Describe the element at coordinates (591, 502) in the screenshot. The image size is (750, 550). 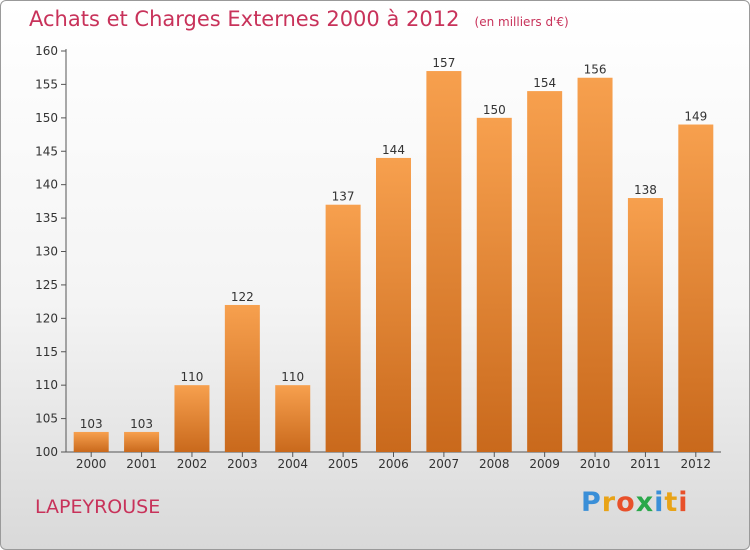
I see `logo-letter: P` at that location.